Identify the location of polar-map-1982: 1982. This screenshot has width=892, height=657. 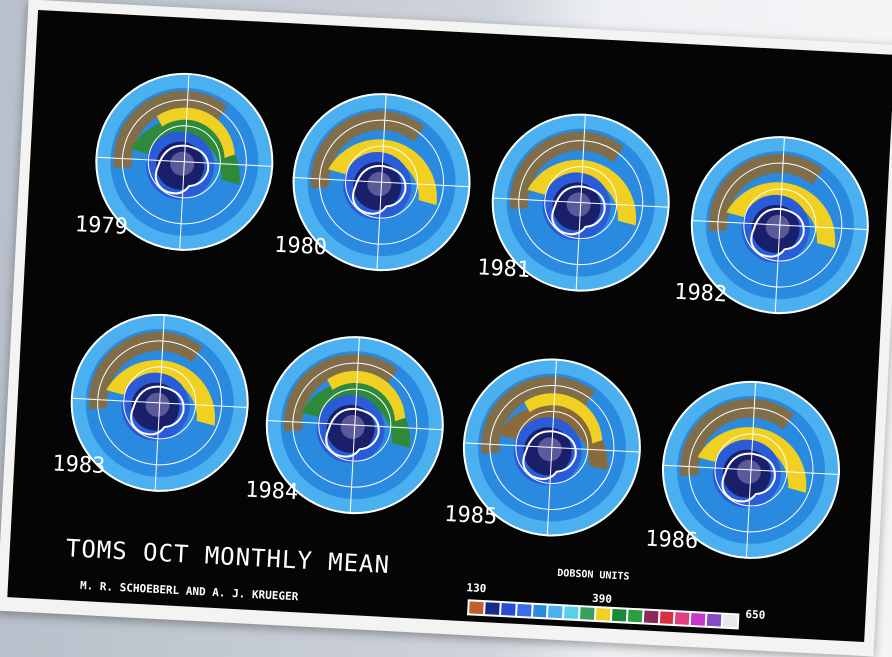
(778, 233).